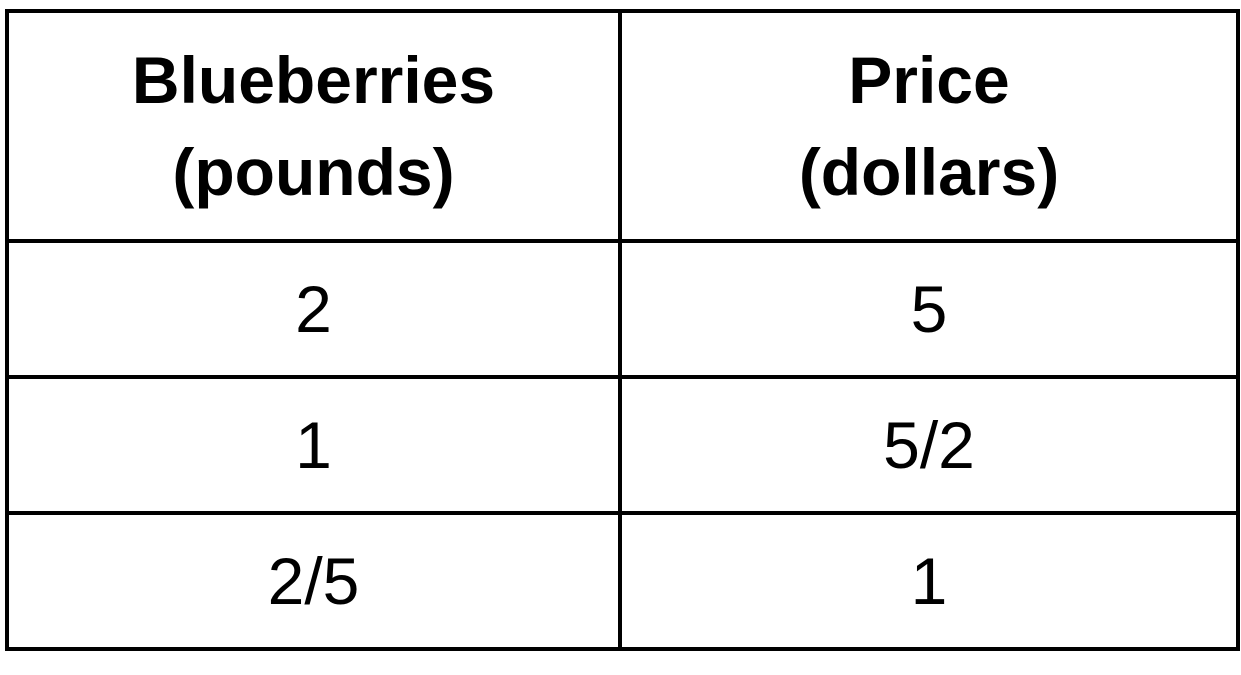 The width and height of the screenshot is (1241, 675). I want to click on header-blueberries-unit: (pounds), so click(313, 172).